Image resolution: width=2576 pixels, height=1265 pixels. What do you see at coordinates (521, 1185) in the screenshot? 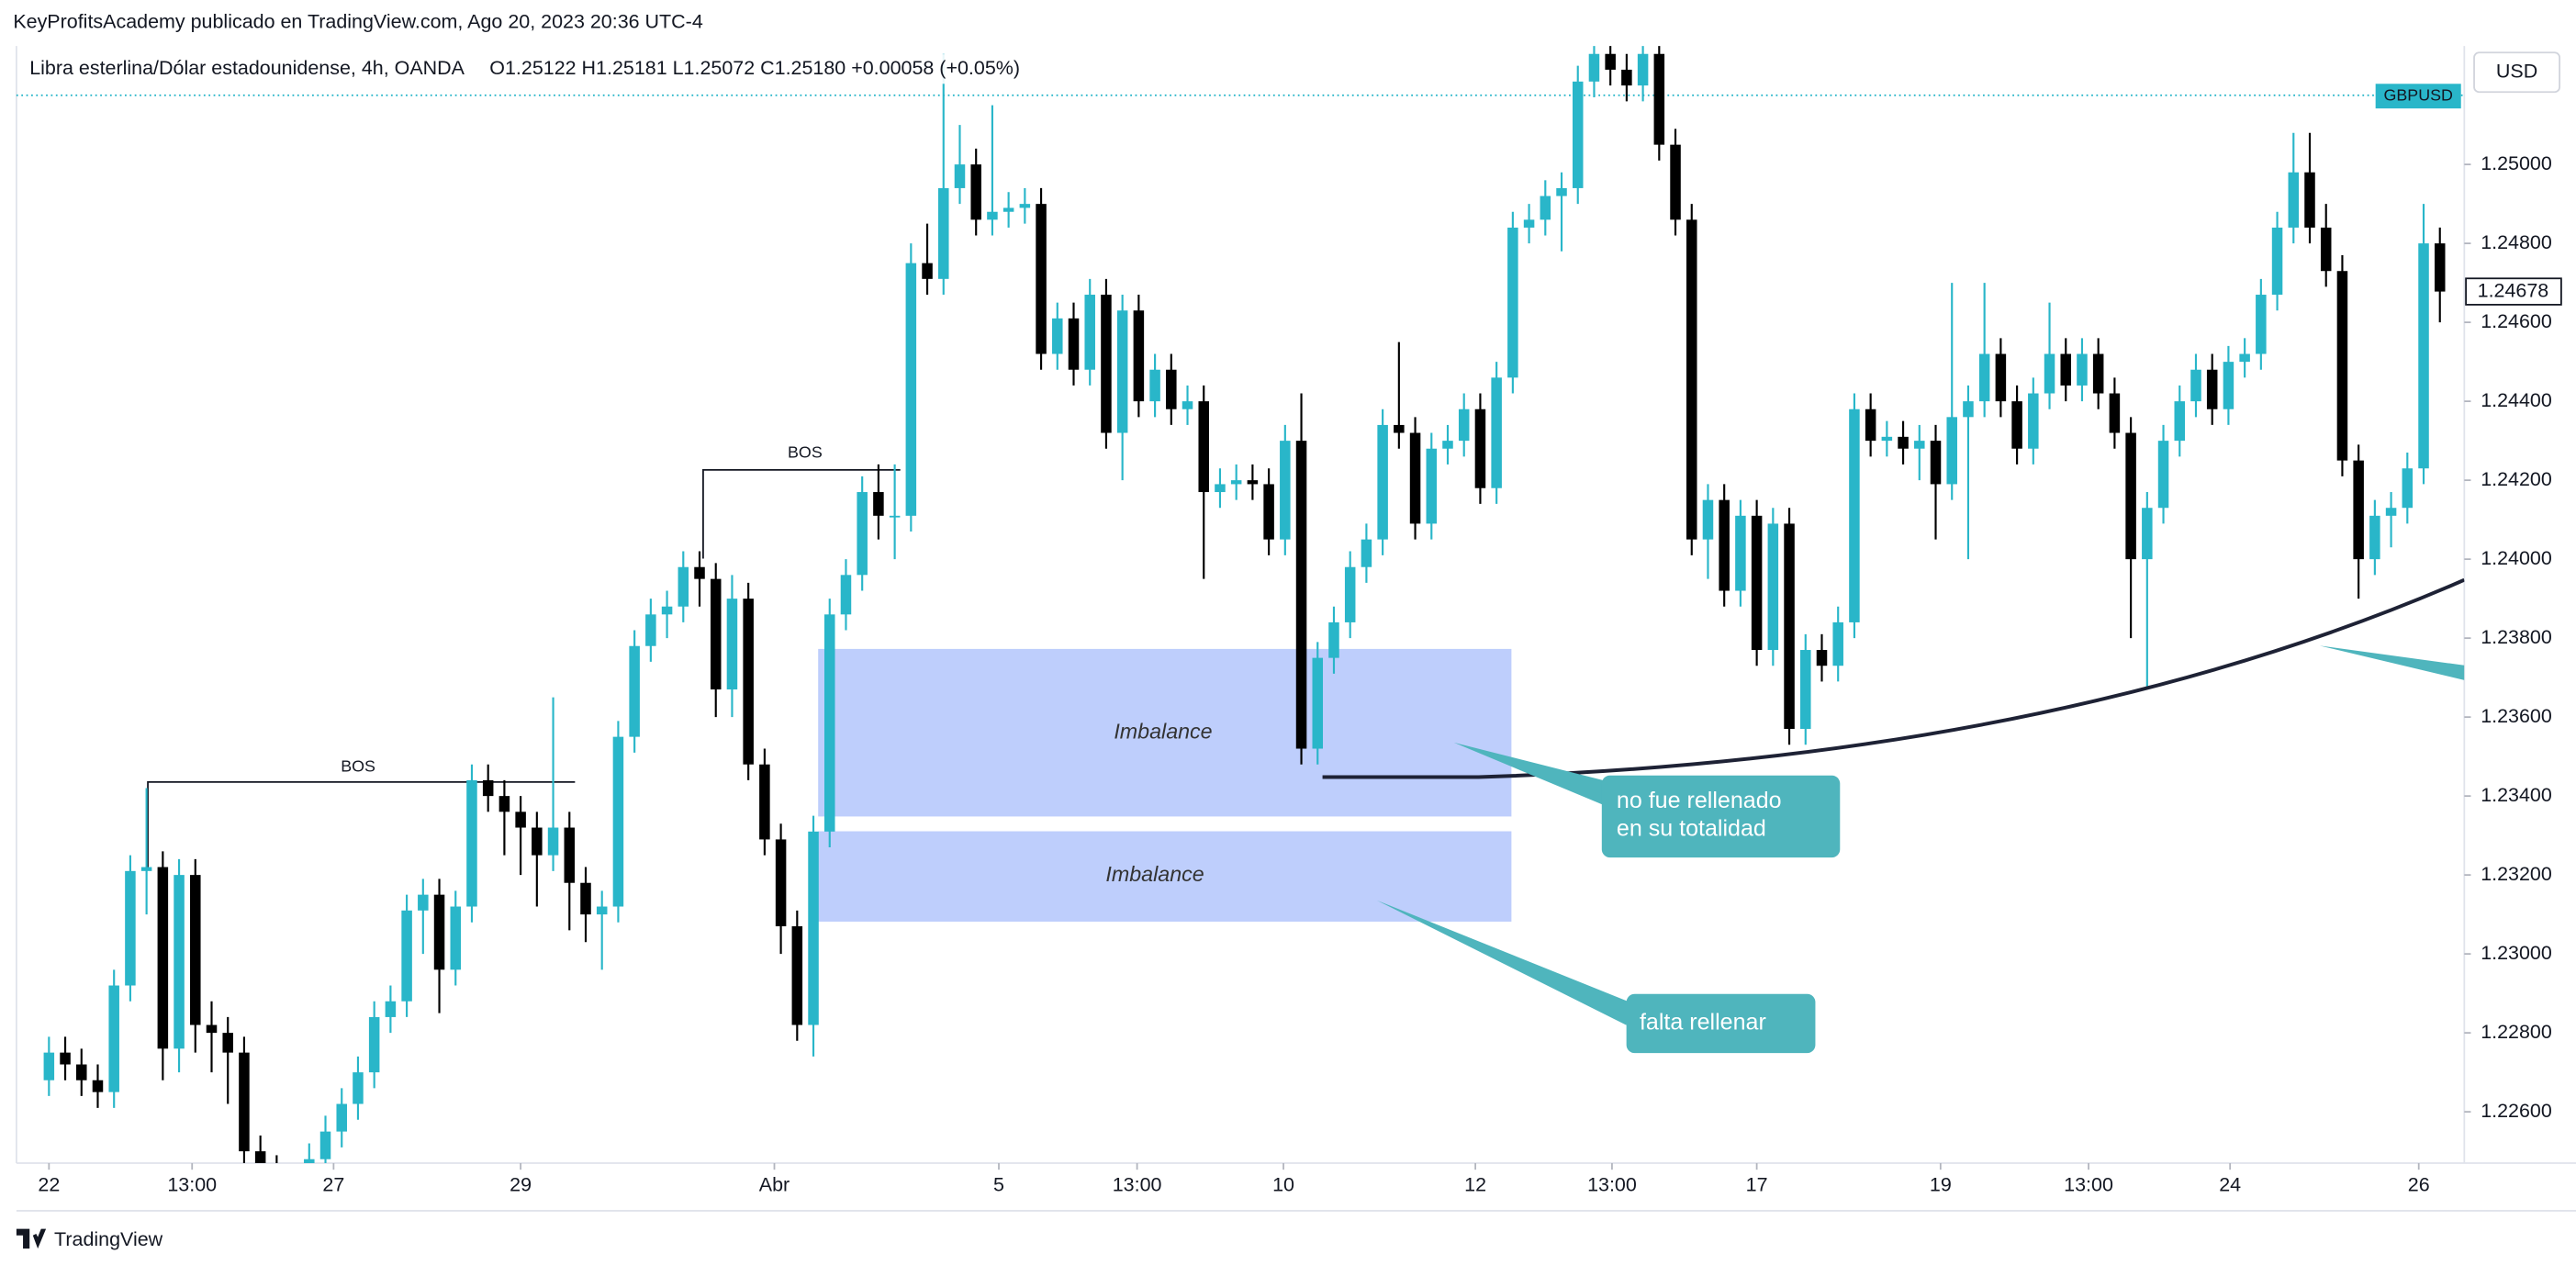
I see `x-tick-label: 29` at bounding box center [521, 1185].